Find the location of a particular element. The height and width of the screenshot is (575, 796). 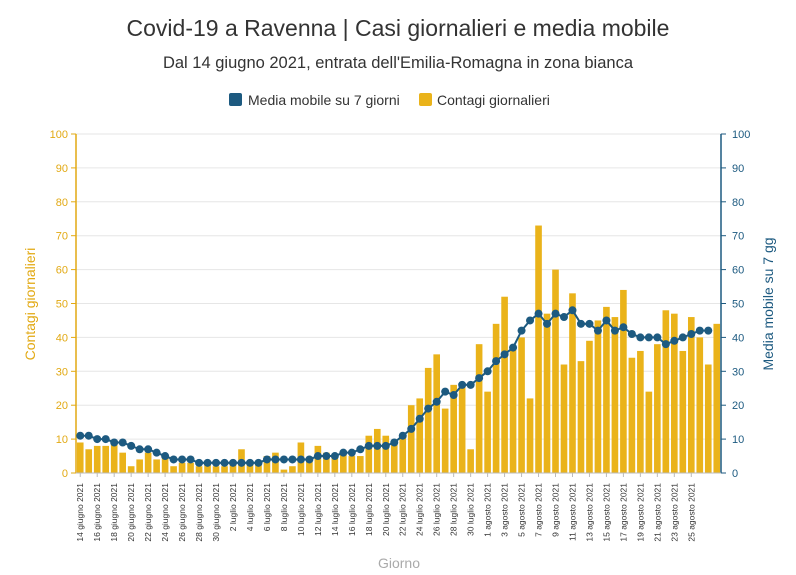

legend-item-bars: Contagi giornalieri is located at coordinates (484, 100).